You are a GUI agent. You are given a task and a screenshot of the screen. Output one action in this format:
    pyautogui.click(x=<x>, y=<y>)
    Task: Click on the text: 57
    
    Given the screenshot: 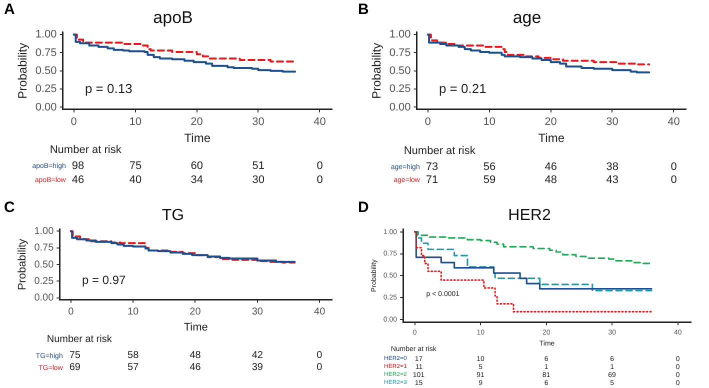 What is the action you would take?
    pyautogui.click(x=133, y=367)
    